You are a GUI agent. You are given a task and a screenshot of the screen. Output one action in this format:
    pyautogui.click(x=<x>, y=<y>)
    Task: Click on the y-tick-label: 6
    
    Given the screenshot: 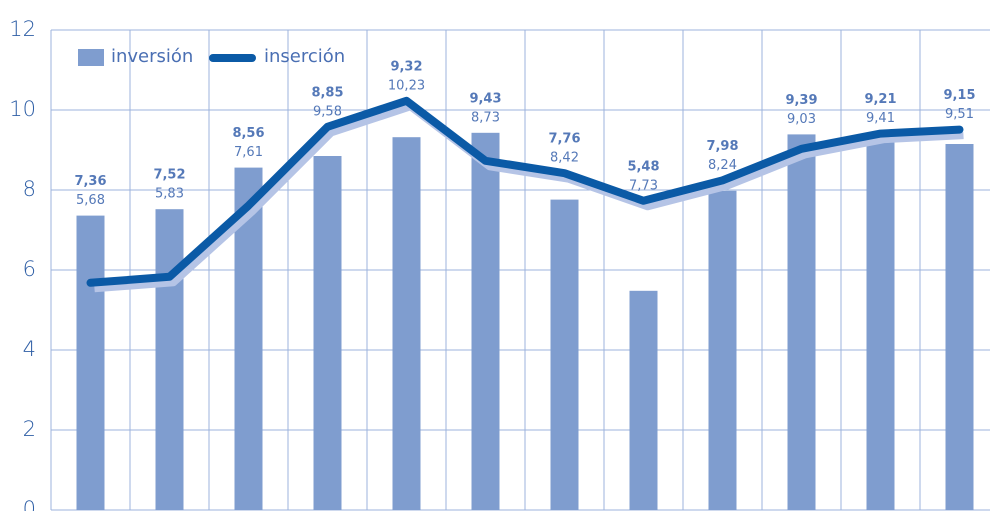 What is the action you would take?
    pyautogui.click(x=29, y=269)
    